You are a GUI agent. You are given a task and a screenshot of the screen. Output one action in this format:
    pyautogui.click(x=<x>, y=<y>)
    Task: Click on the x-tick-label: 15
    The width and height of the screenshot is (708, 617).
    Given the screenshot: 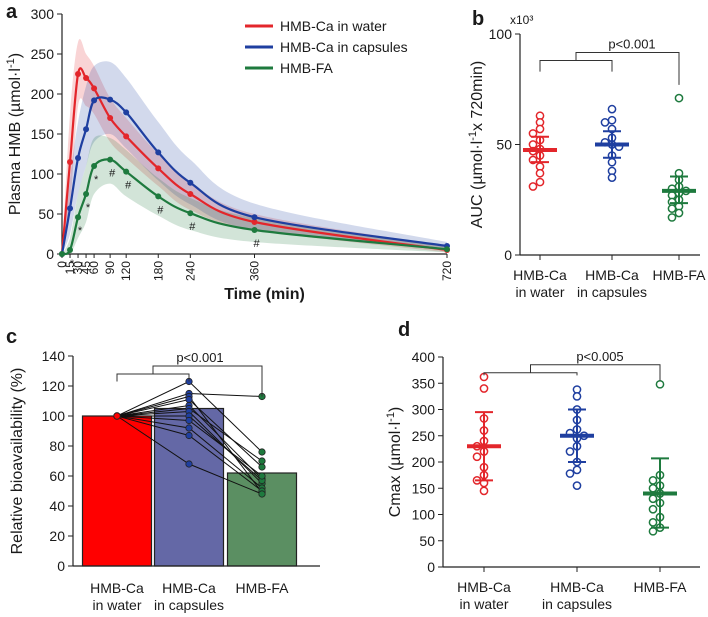 What is the action you would take?
    pyautogui.click(x=70, y=268)
    